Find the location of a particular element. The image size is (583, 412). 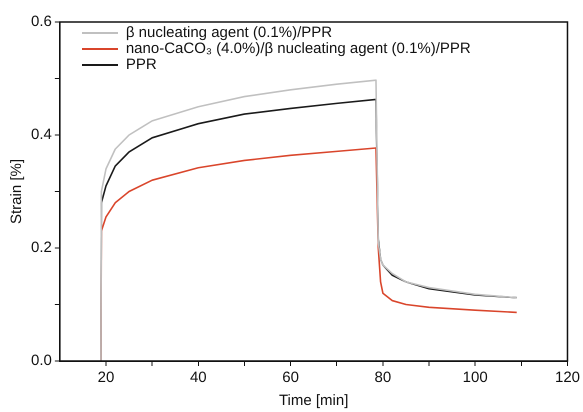

y-tick-label: 0.4 is located at coordinates (41, 135).